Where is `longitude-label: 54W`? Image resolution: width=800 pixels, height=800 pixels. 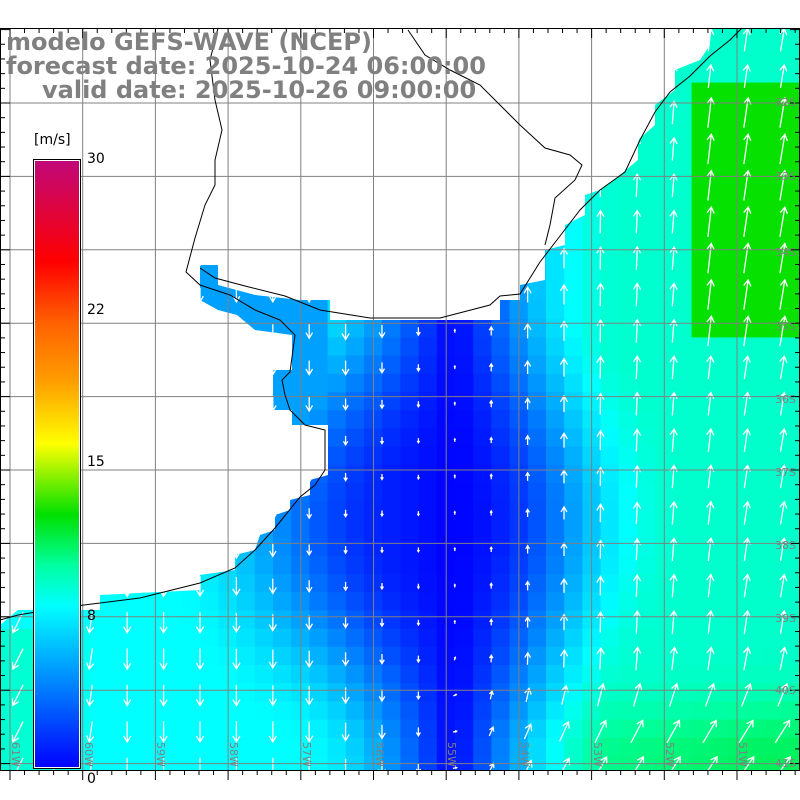 longitude-label: 54W is located at coordinates (524, 754).